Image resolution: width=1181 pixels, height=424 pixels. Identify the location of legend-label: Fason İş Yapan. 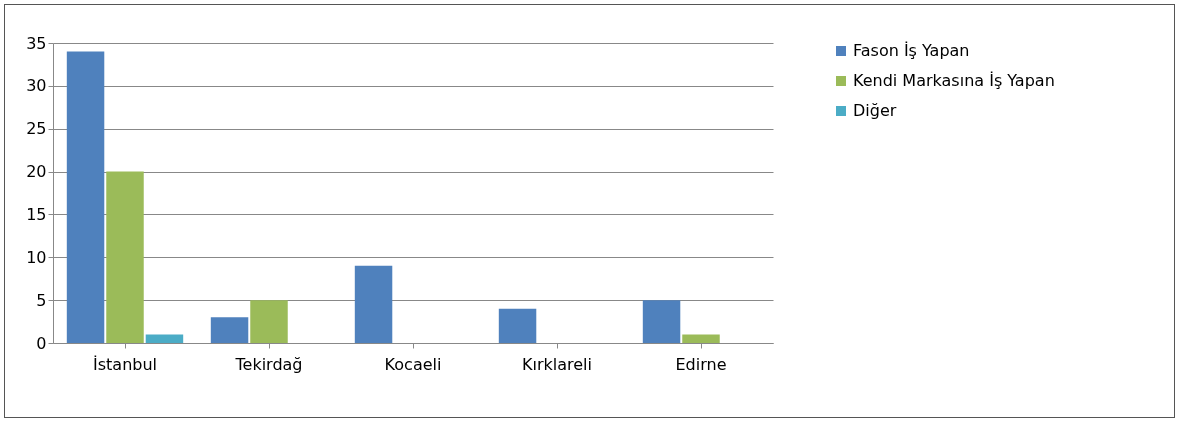
(911, 50).